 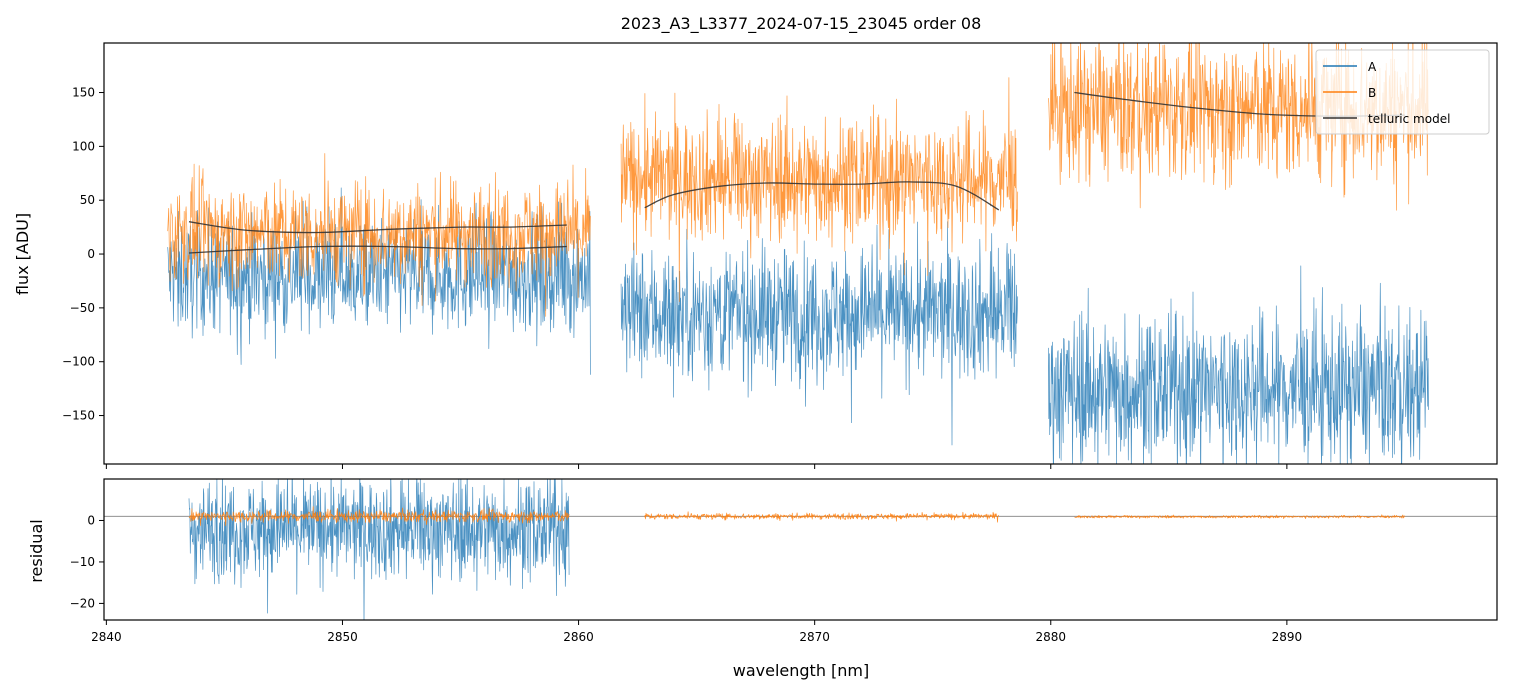 What do you see at coordinates (1287, 637) in the screenshot?
I see `residual-x-tick-label: 2890` at bounding box center [1287, 637].